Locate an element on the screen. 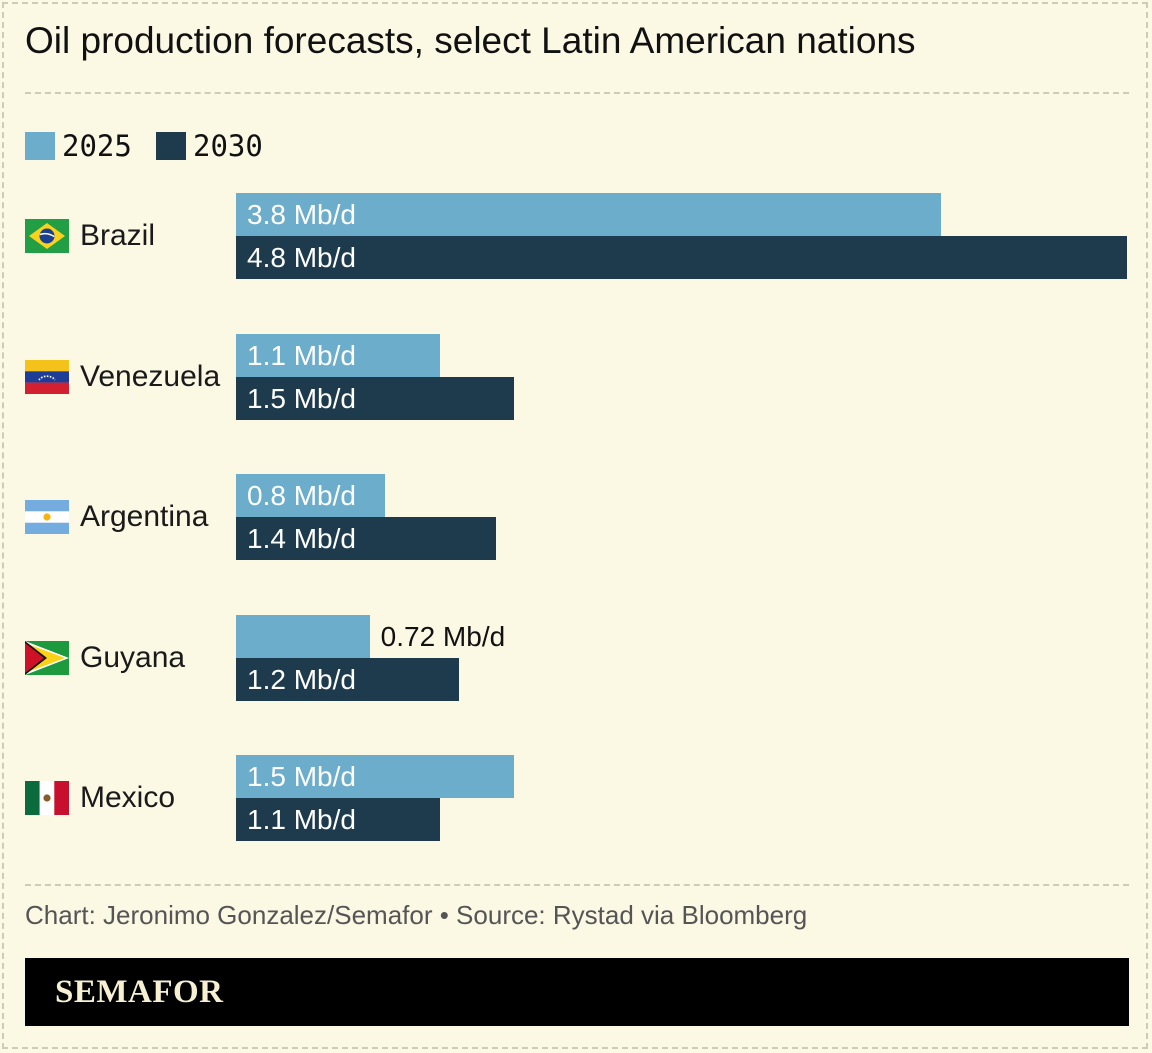 This screenshot has width=1152, height=1053. title-divider is located at coordinates (577, 93).